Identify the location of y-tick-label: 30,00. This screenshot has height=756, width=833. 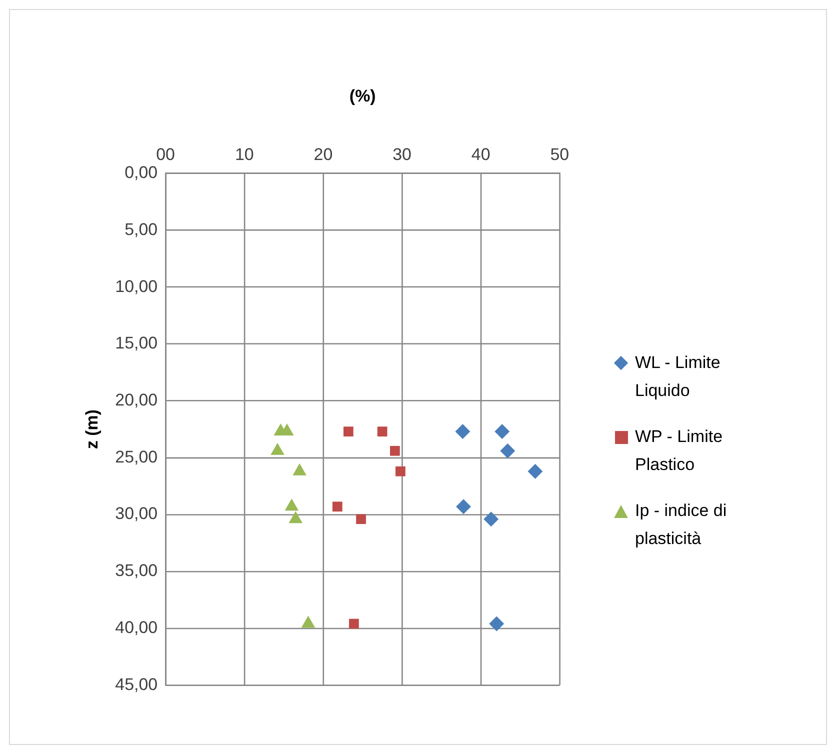
(136, 514).